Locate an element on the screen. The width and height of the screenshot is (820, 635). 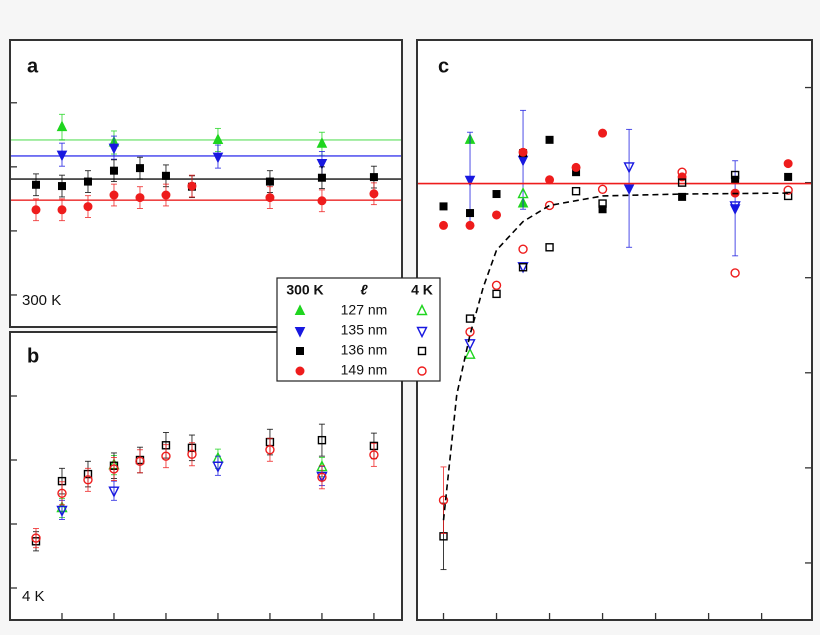
legend-header: 300 K is located at coordinates (304, 290).